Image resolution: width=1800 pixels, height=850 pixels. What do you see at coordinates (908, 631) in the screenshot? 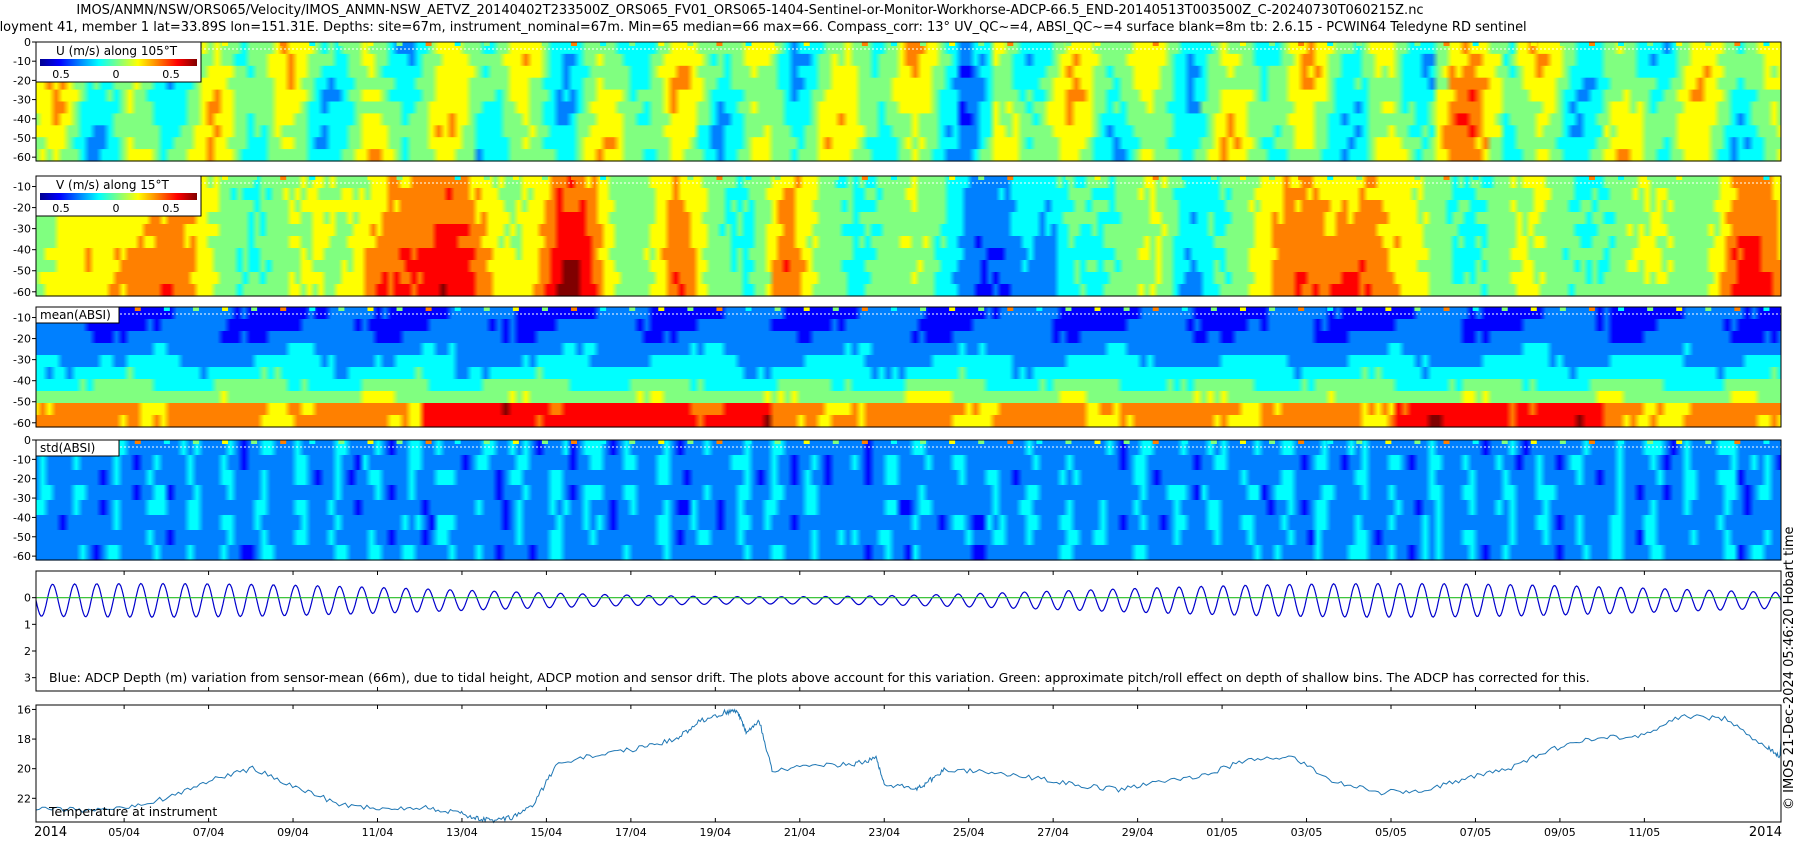
I see `depth-frame` at bounding box center [908, 631].